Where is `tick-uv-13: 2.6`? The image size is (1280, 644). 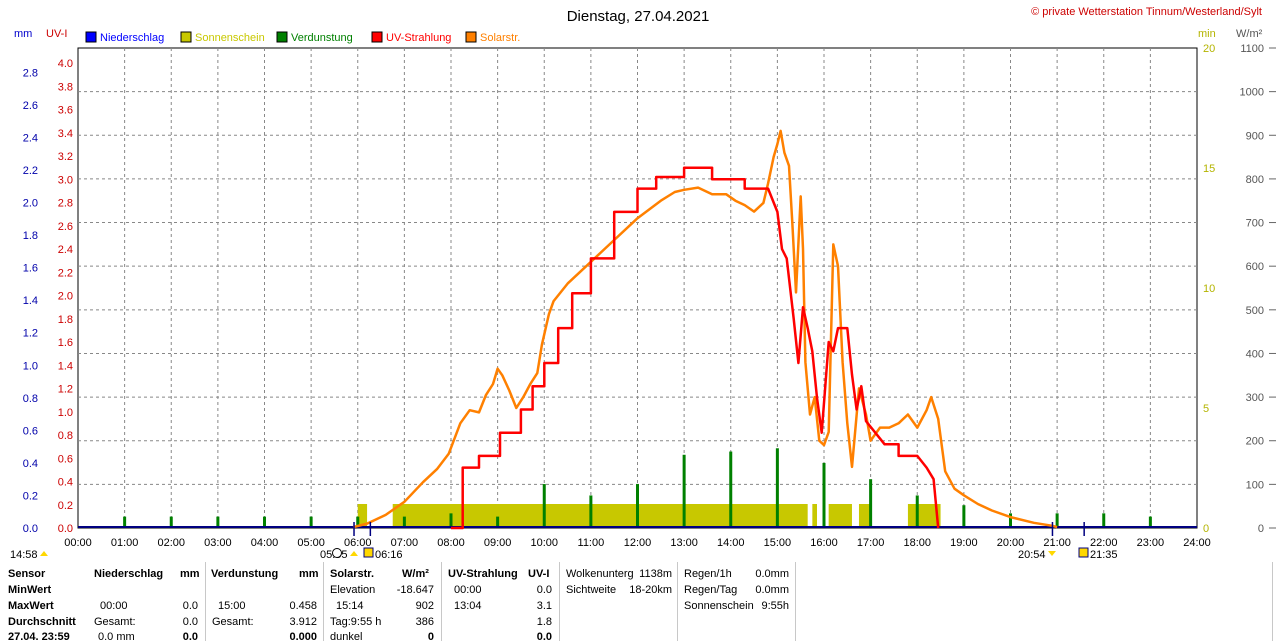
tick-uv-13: 2.6 is located at coordinates (65, 227).